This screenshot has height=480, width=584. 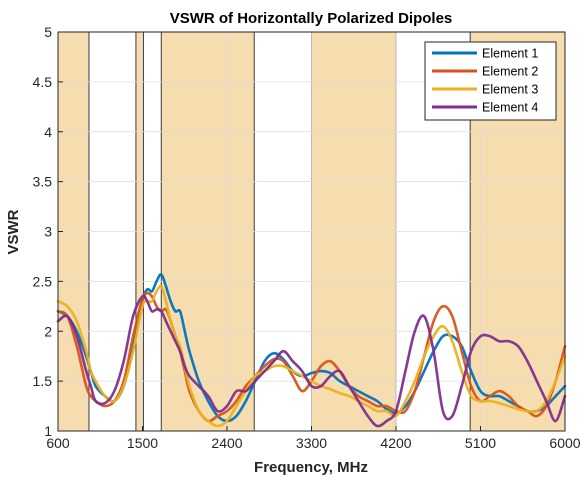 What do you see at coordinates (311, 443) in the screenshot?
I see `x-tick-label-4: 3300` at bounding box center [311, 443].